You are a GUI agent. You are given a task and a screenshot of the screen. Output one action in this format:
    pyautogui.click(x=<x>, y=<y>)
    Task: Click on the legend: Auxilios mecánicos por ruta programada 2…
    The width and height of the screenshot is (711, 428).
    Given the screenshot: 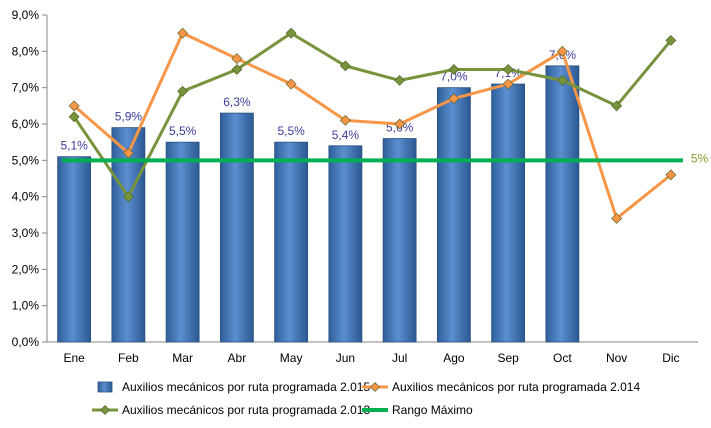 What is the action you would take?
    pyautogui.click(x=366, y=398)
    